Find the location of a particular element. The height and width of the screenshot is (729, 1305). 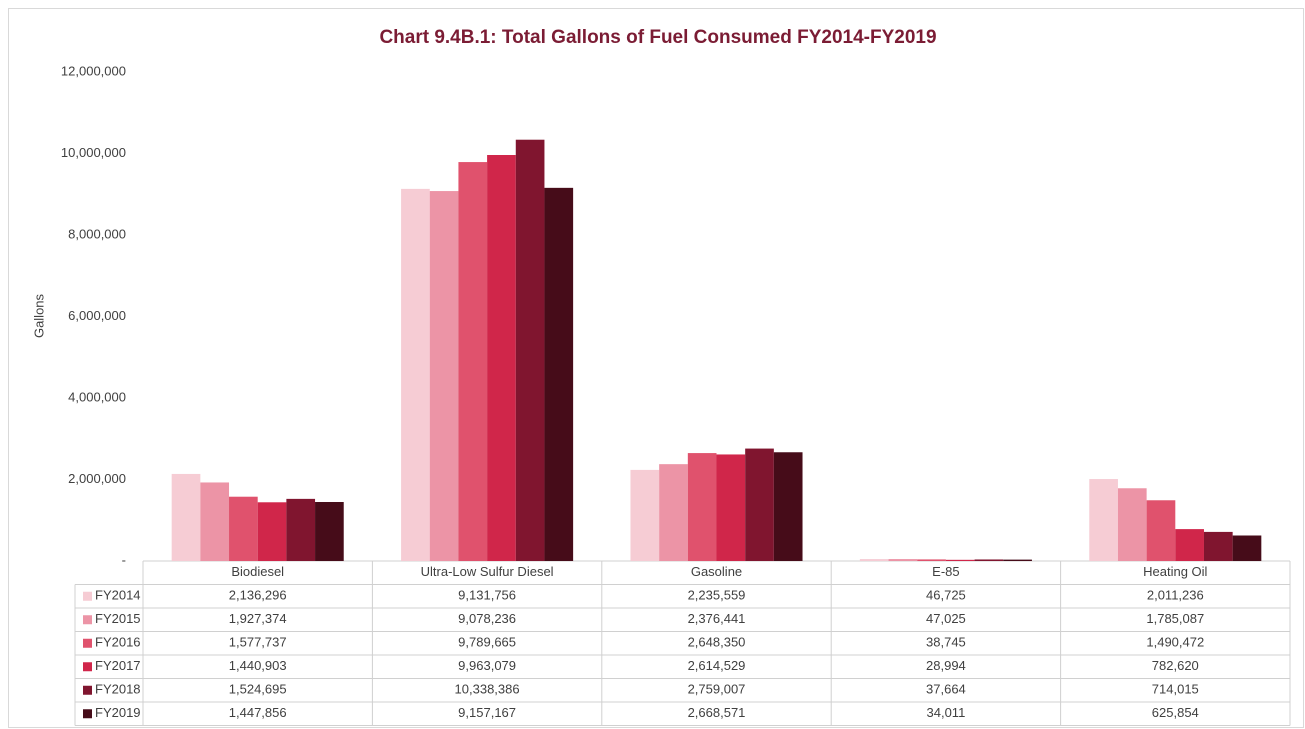

data-label: 9,789,665 is located at coordinates (487, 642).